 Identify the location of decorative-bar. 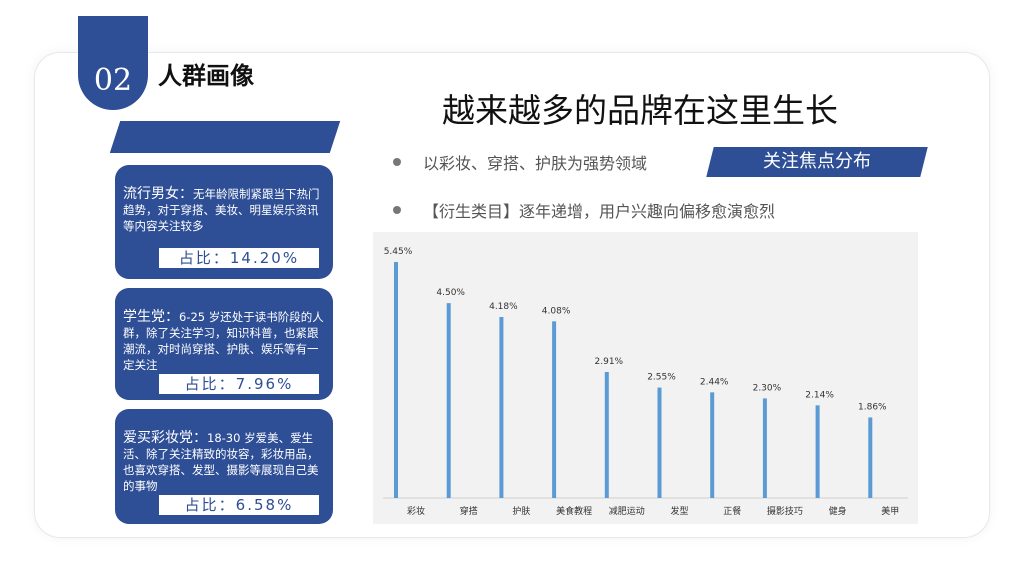
(225, 137).